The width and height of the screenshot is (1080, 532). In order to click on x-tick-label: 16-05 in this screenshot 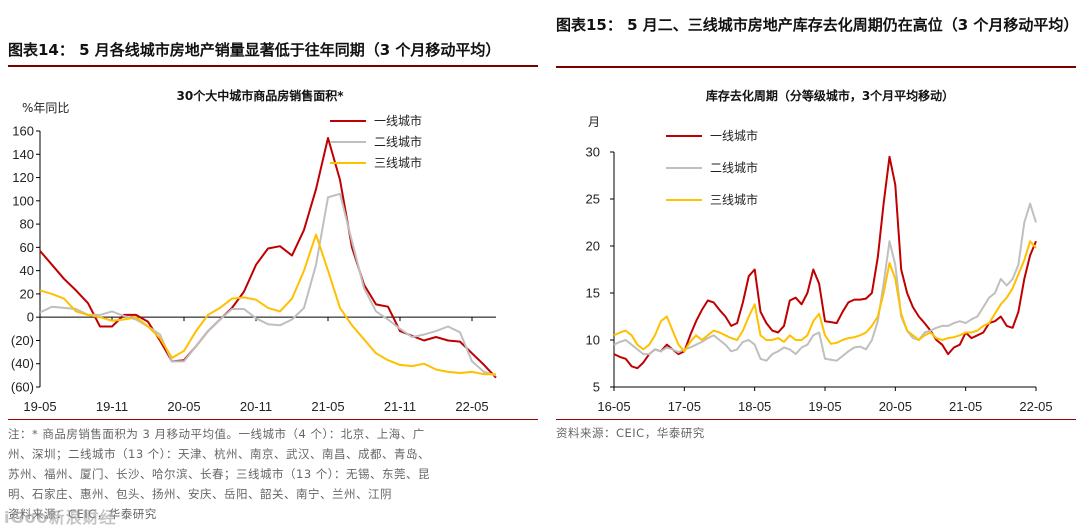, I will do `click(613, 406)`.